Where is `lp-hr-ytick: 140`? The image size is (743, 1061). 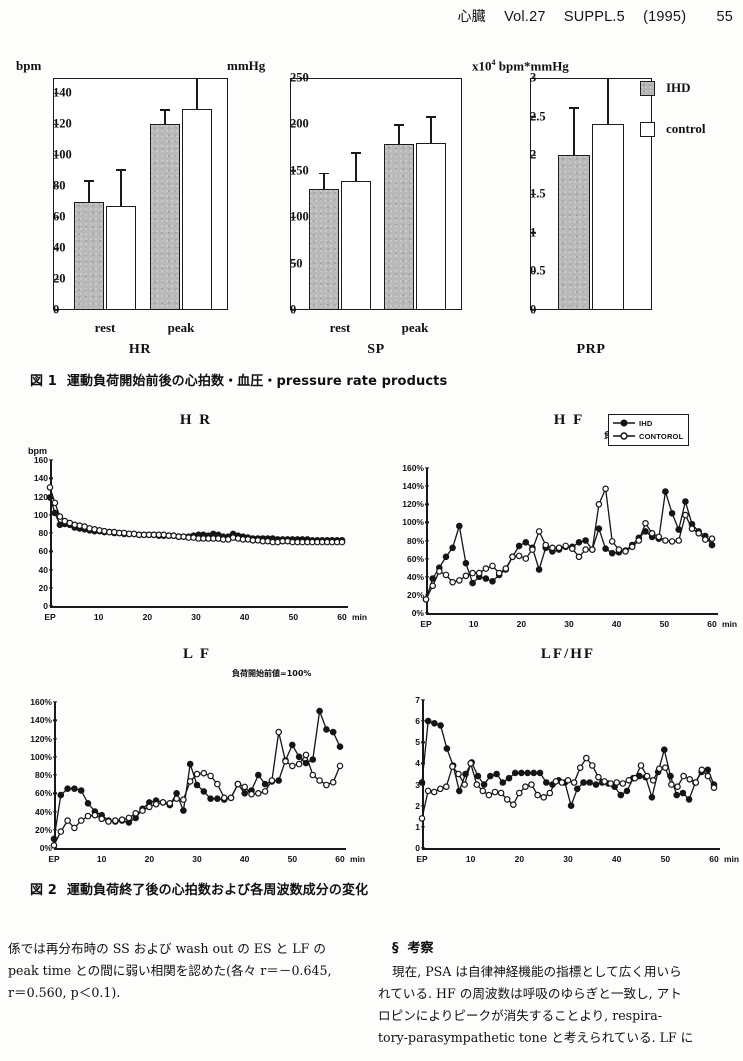
lp-hr-ytick: 140 is located at coordinates (35, 478).